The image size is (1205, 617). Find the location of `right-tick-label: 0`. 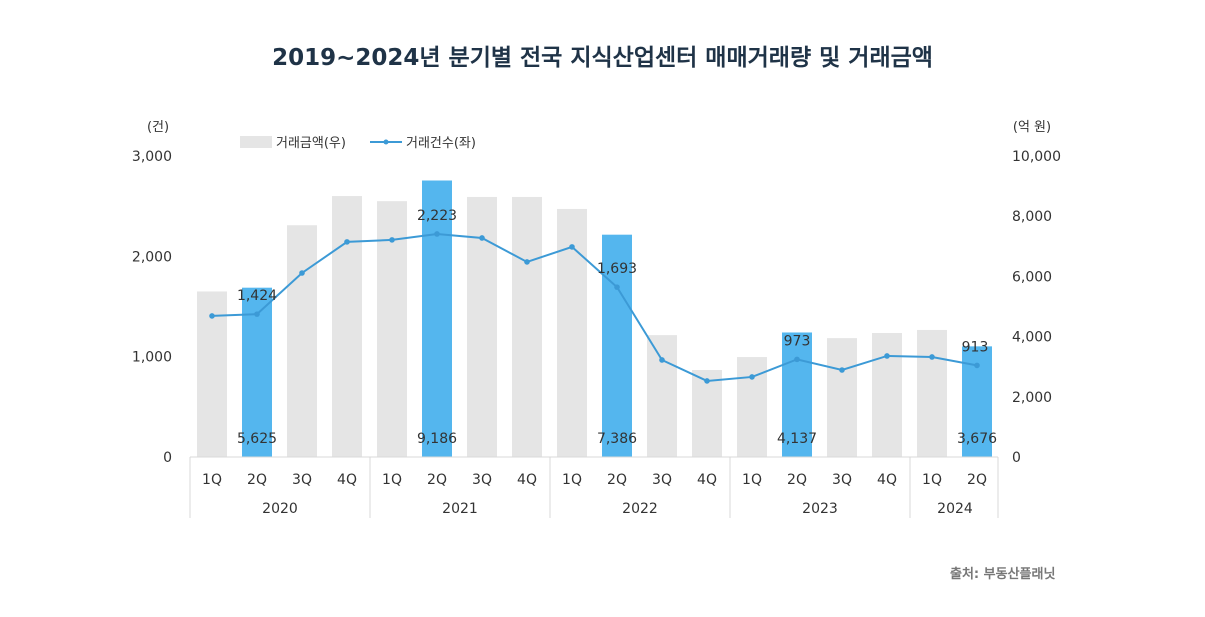

right-tick-label: 0 is located at coordinates (1016, 458).